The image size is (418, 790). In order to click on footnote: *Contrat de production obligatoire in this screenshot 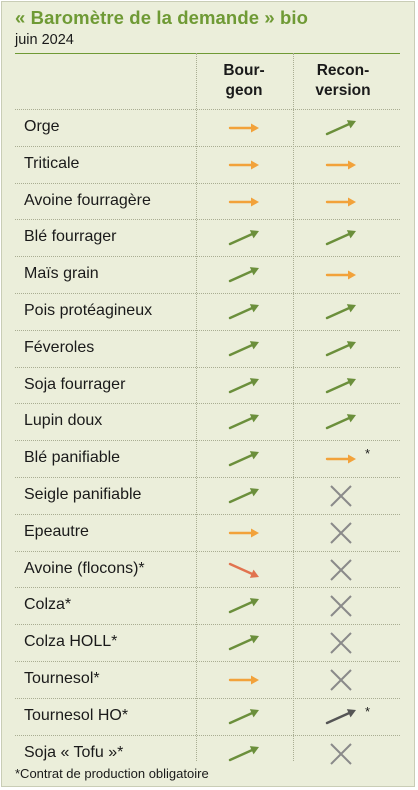, I will do `click(112, 773)`.